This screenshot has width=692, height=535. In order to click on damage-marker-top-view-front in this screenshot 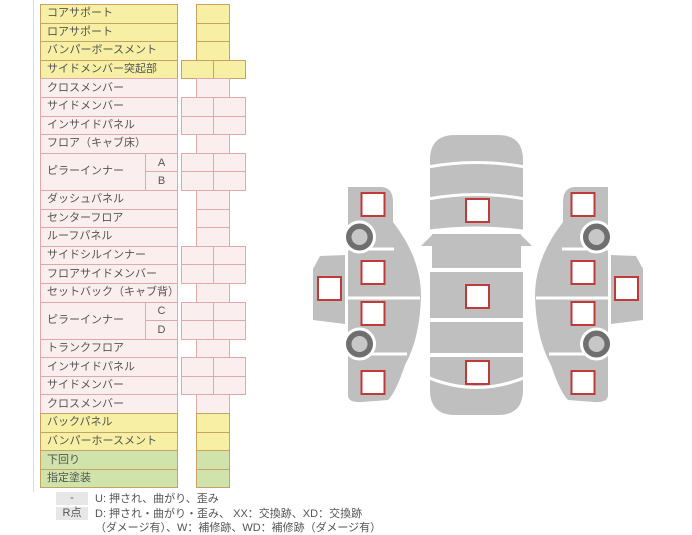, I will do `click(477, 210)`.